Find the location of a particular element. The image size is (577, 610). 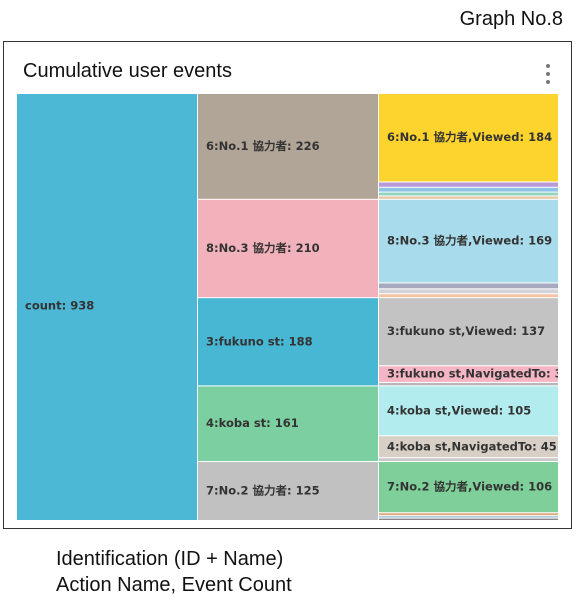

treemap-label-leaf: 8:No.3 協力者,Viewed: 169 is located at coordinates (469, 241).